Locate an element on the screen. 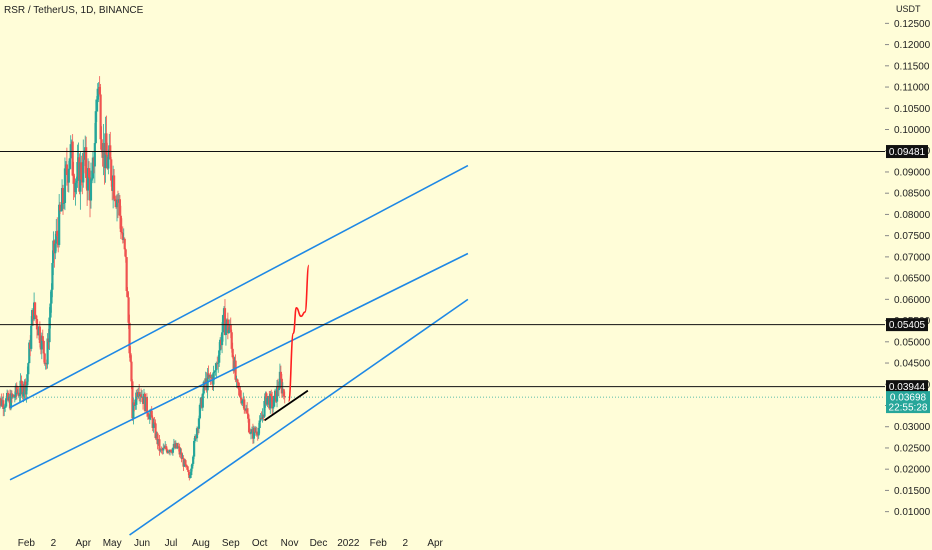 This screenshot has width=932, height=550. x-tick-label: Oct is located at coordinates (260, 543).